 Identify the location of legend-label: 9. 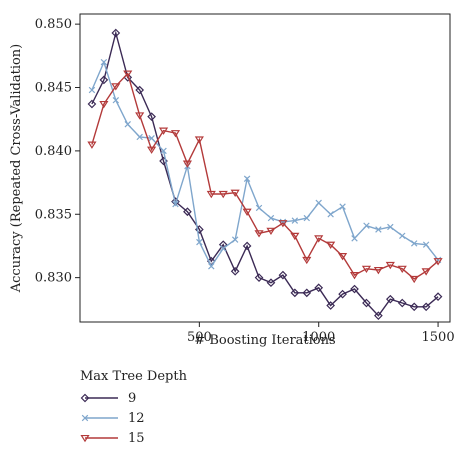
(132, 398).